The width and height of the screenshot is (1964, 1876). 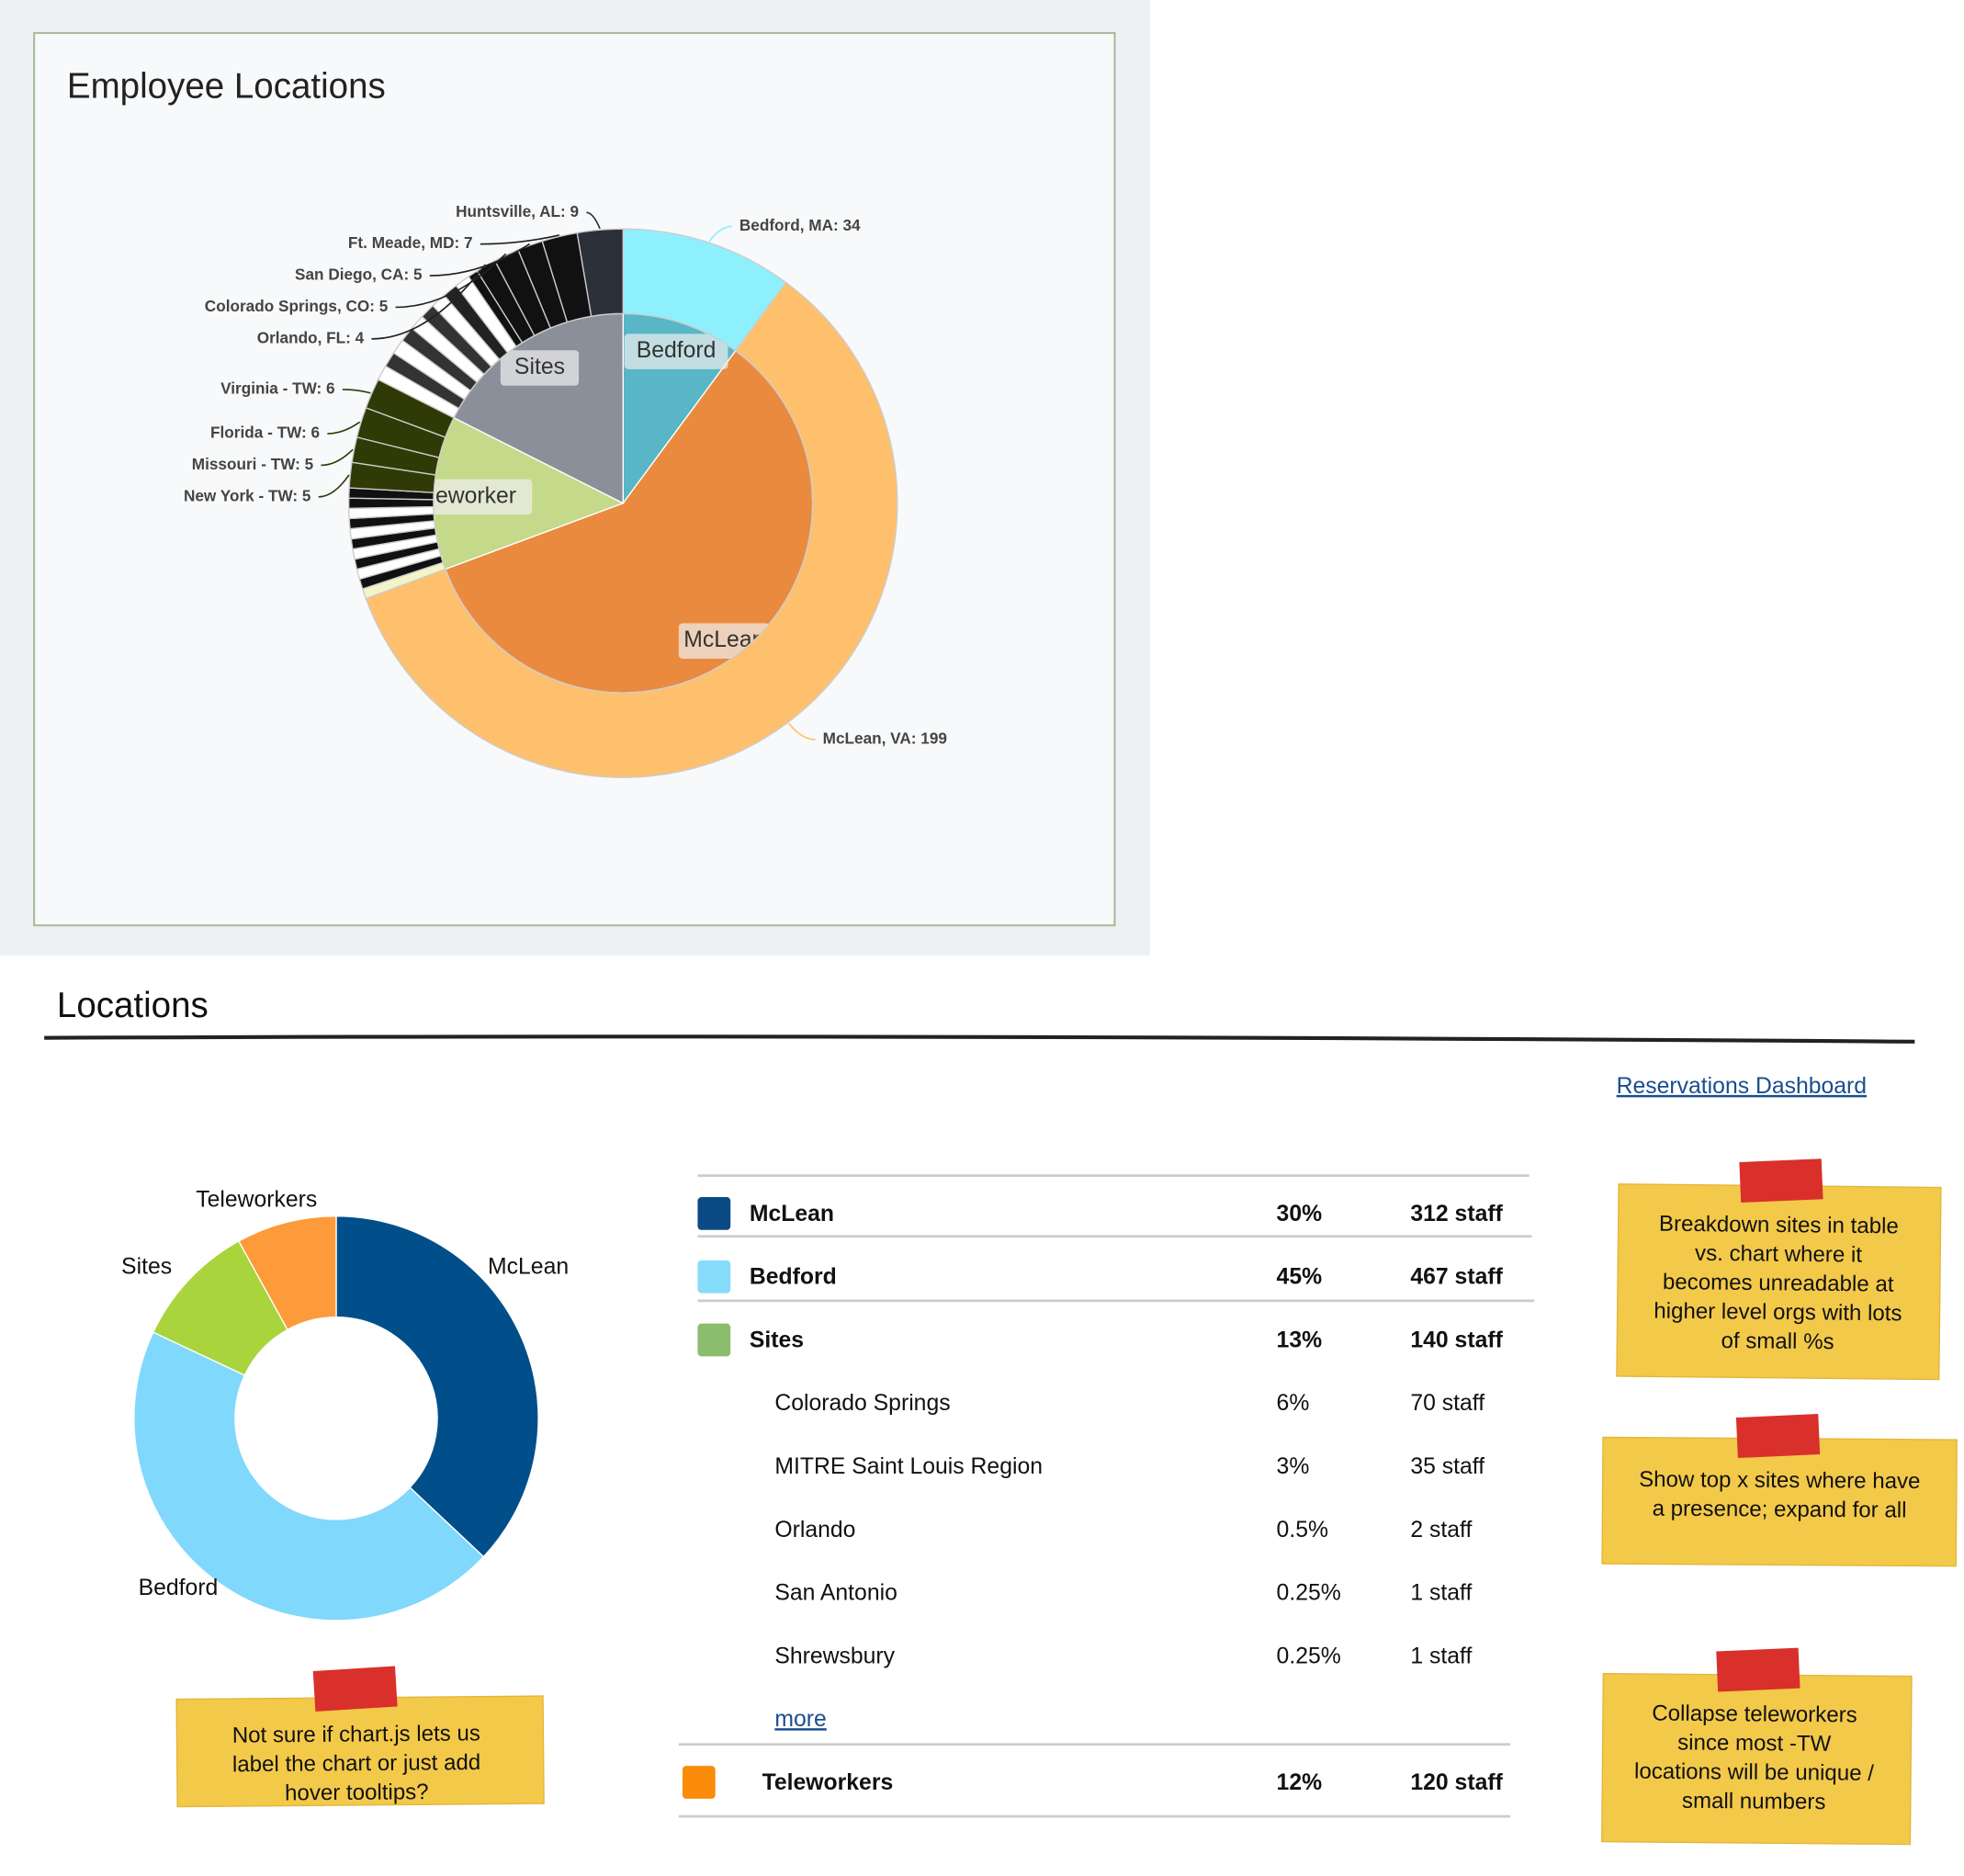 What do you see at coordinates (357, 1792) in the screenshot?
I see `note-line: hover tooltips?` at bounding box center [357, 1792].